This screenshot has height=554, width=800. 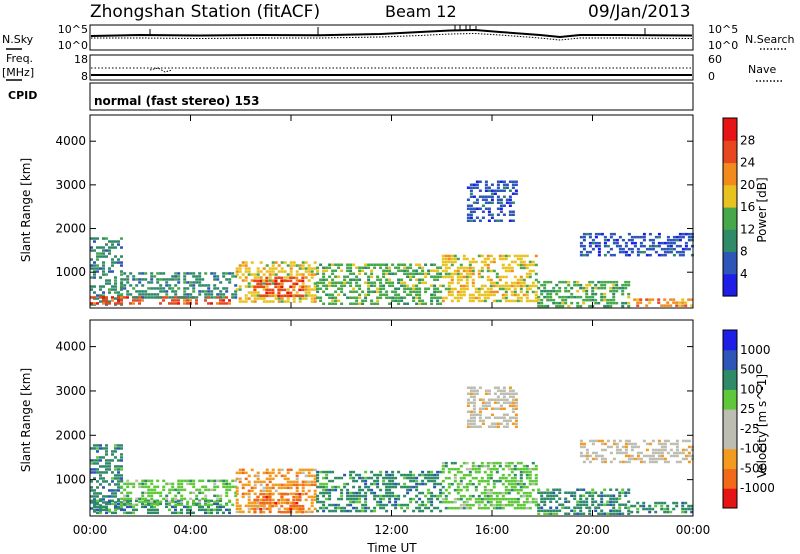 What do you see at coordinates (73, 45) in the screenshot?
I see `noise-left-tick-low: 10^0` at bounding box center [73, 45].